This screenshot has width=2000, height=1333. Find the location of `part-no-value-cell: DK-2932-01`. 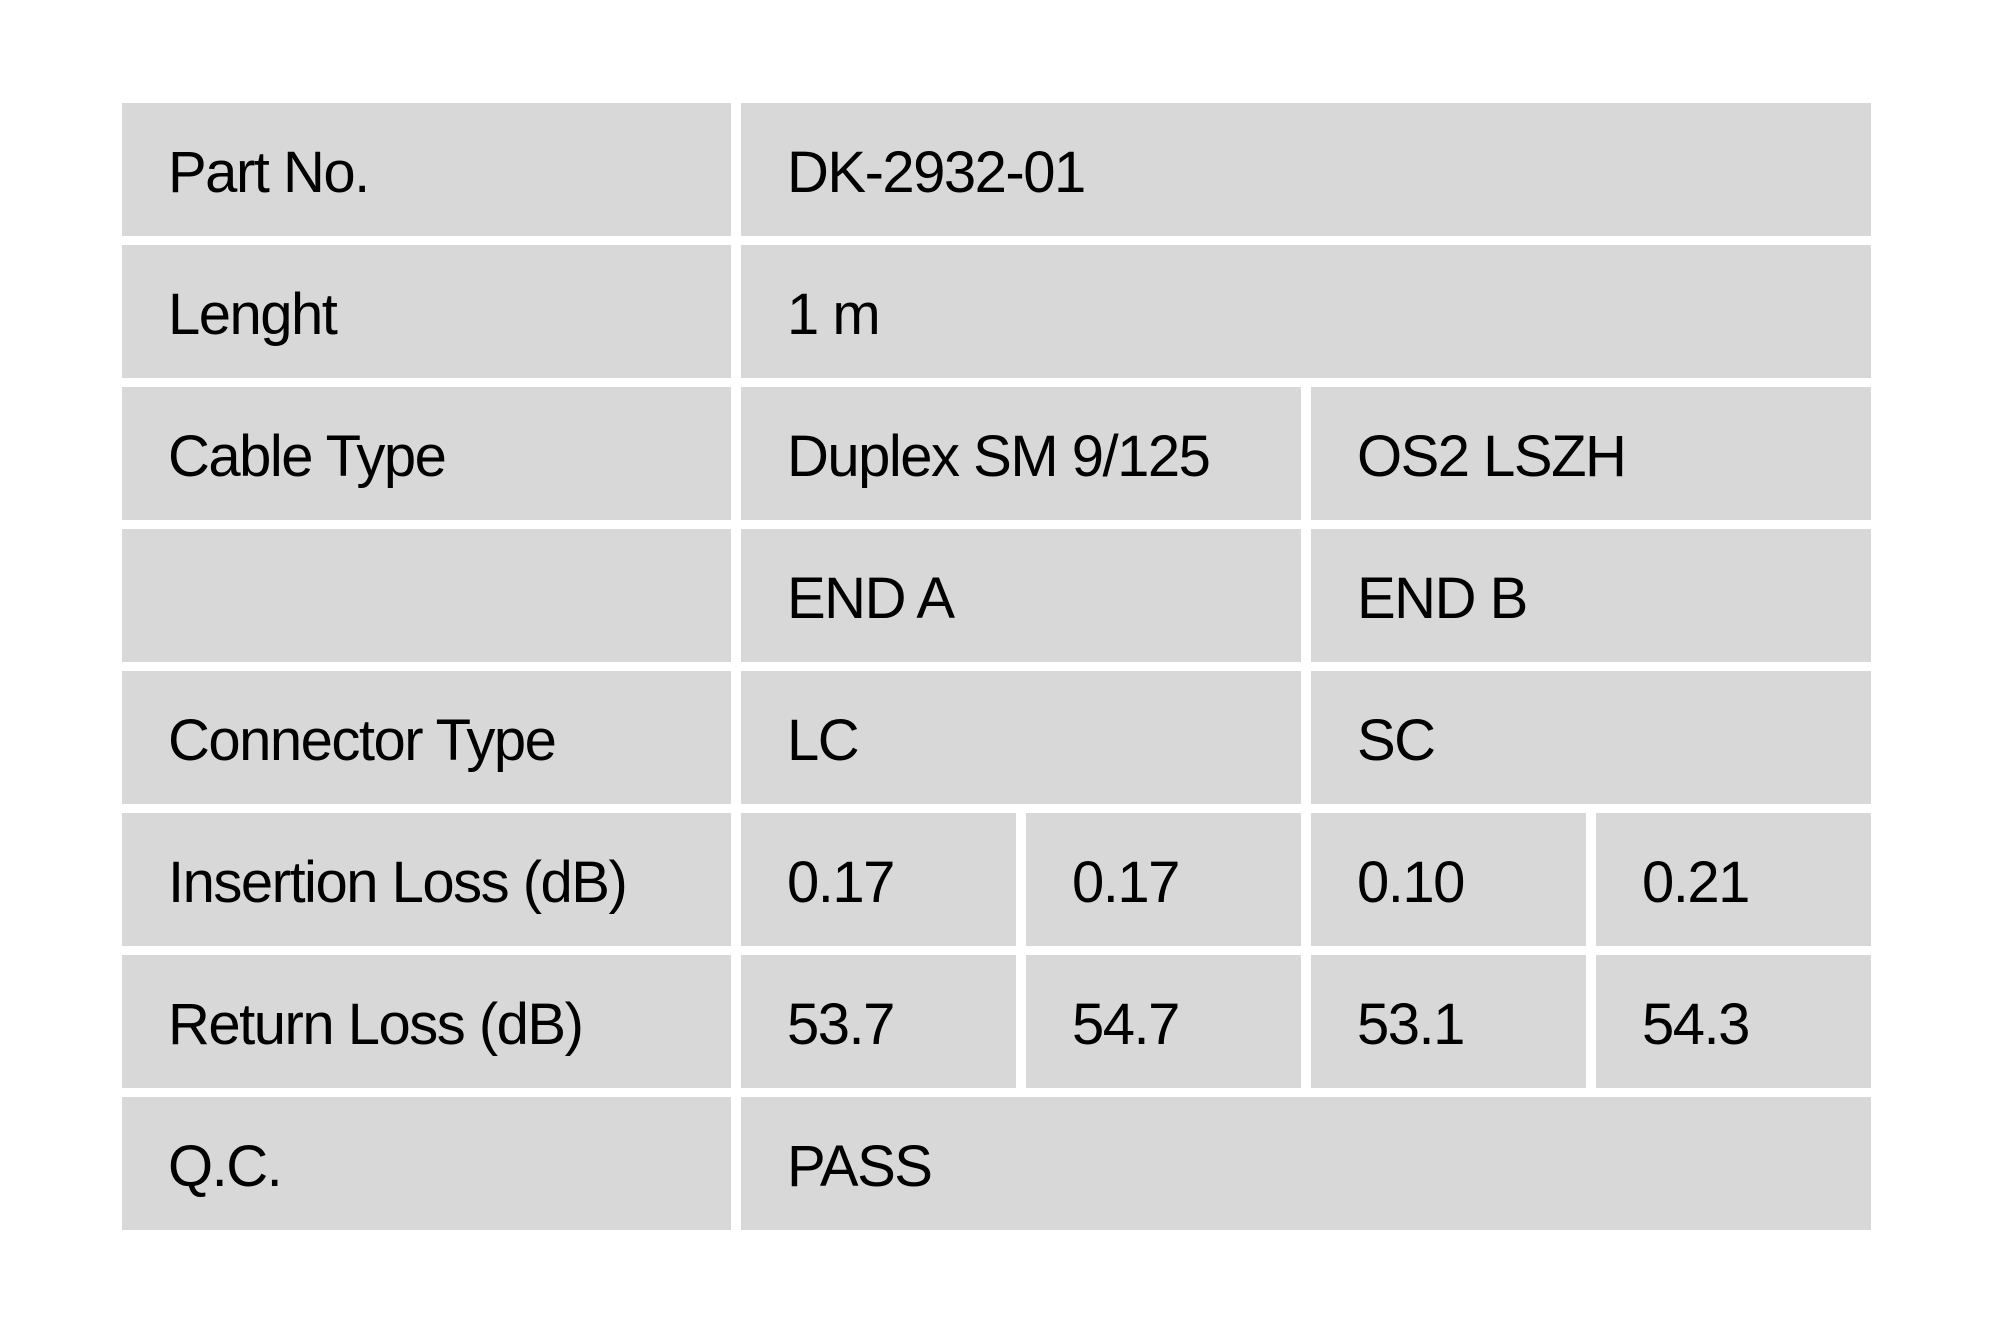

part-no-value-cell: DK-2932-01 is located at coordinates (1306, 169).